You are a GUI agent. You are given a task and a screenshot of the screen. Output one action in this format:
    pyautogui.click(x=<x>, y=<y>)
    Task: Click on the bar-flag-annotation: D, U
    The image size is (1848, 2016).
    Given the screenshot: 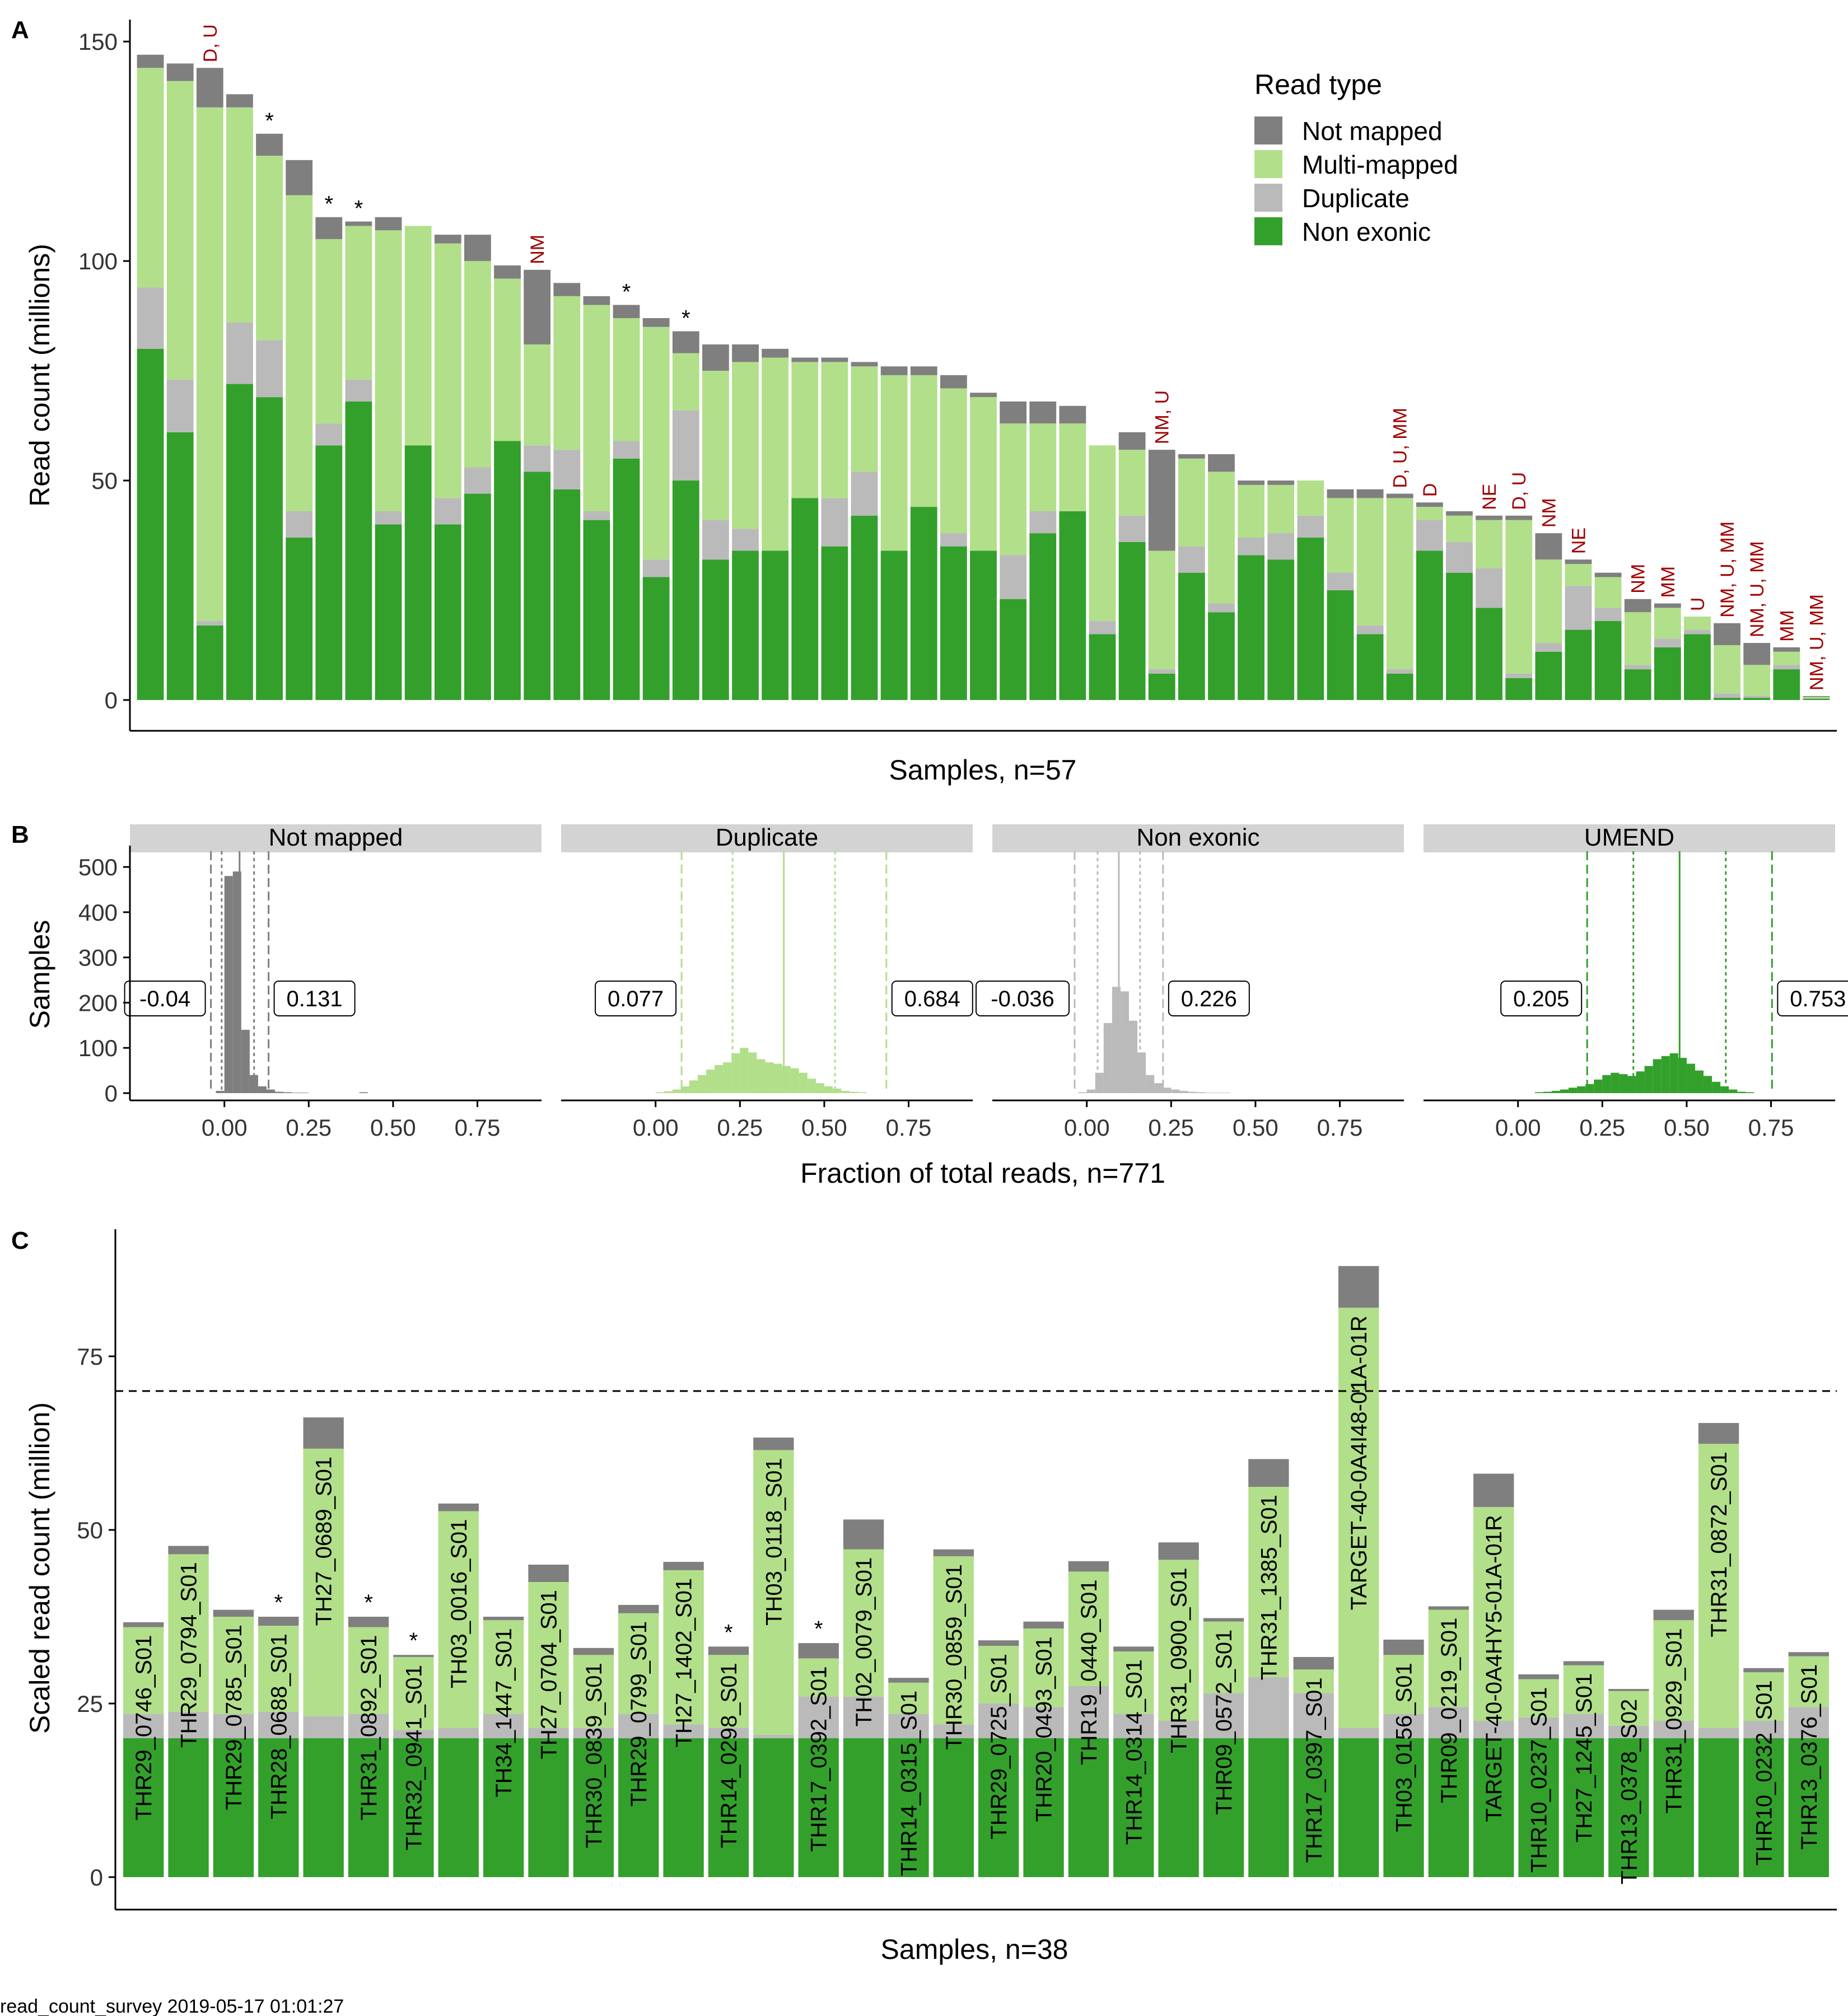 What is the action you would take?
    pyautogui.click(x=211, y=43)
    